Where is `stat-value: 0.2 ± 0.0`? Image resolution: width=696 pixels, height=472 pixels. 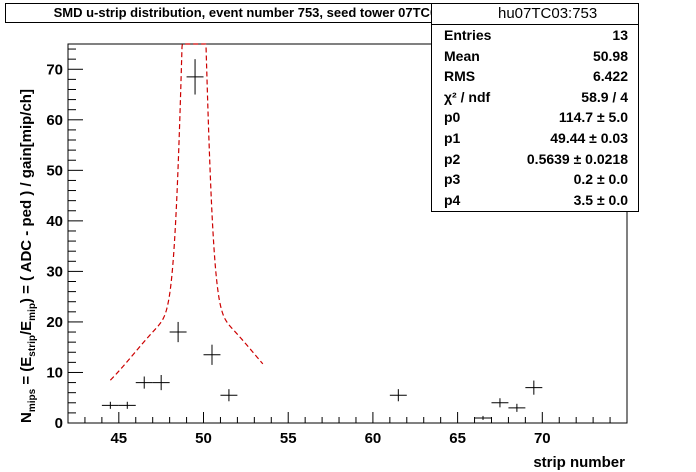 stat-value: 0.2 ± 0.0 is located at coordinates (600, 179).